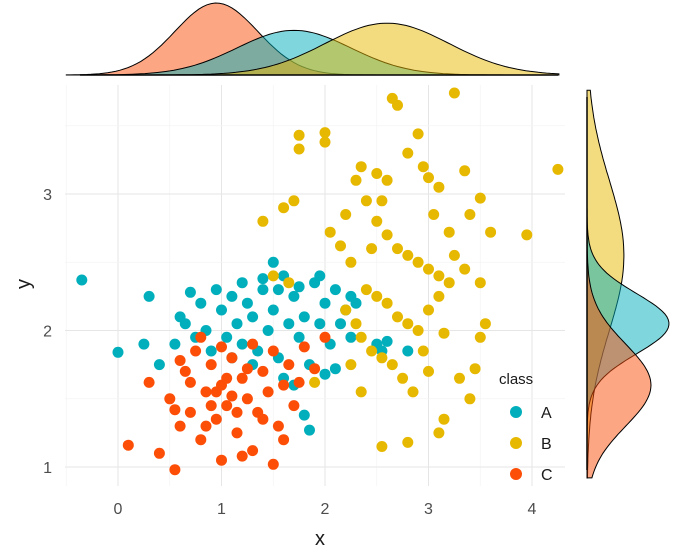 The image size is (685, 554). What do you see at coordinates (325, 509) in the screenshot?
I see `x-tick-label: 2` at bounding box center [325, 509].